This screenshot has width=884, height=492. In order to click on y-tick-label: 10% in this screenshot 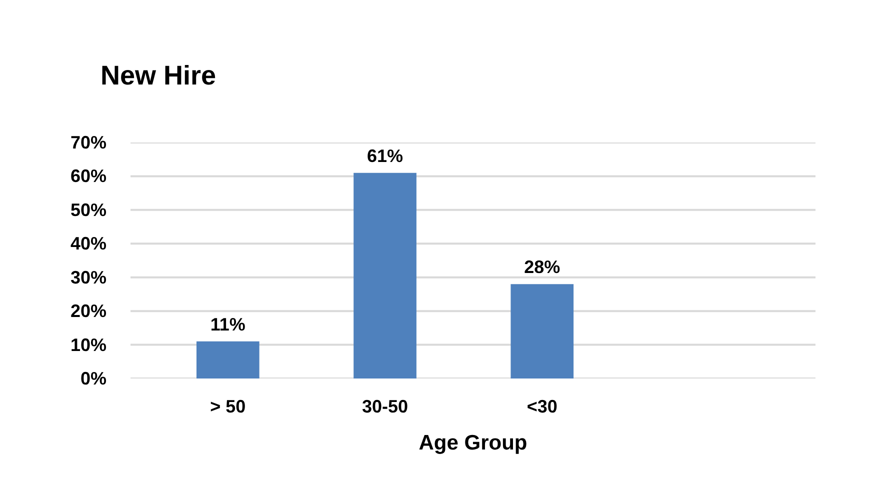, I will do `click(88, 344)`.